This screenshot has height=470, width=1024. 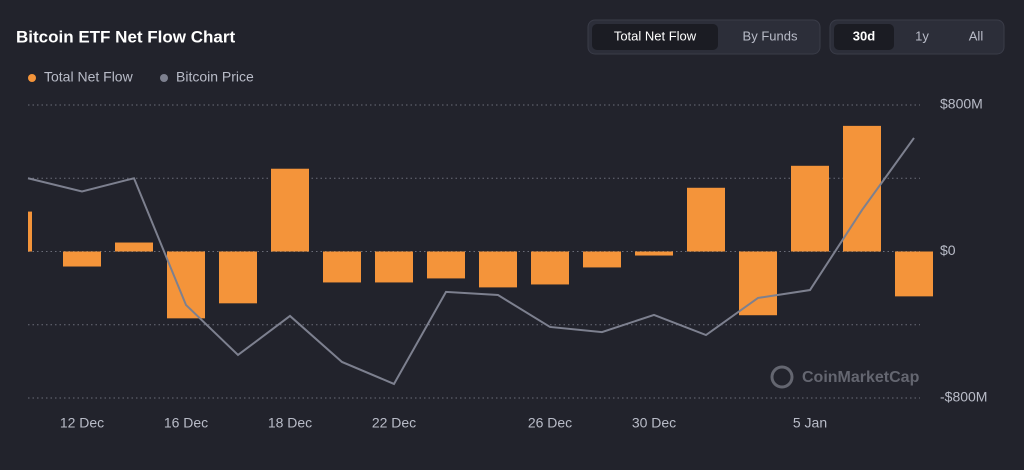 I want to click on range-tab: 30d, so click(x=864, y=35).